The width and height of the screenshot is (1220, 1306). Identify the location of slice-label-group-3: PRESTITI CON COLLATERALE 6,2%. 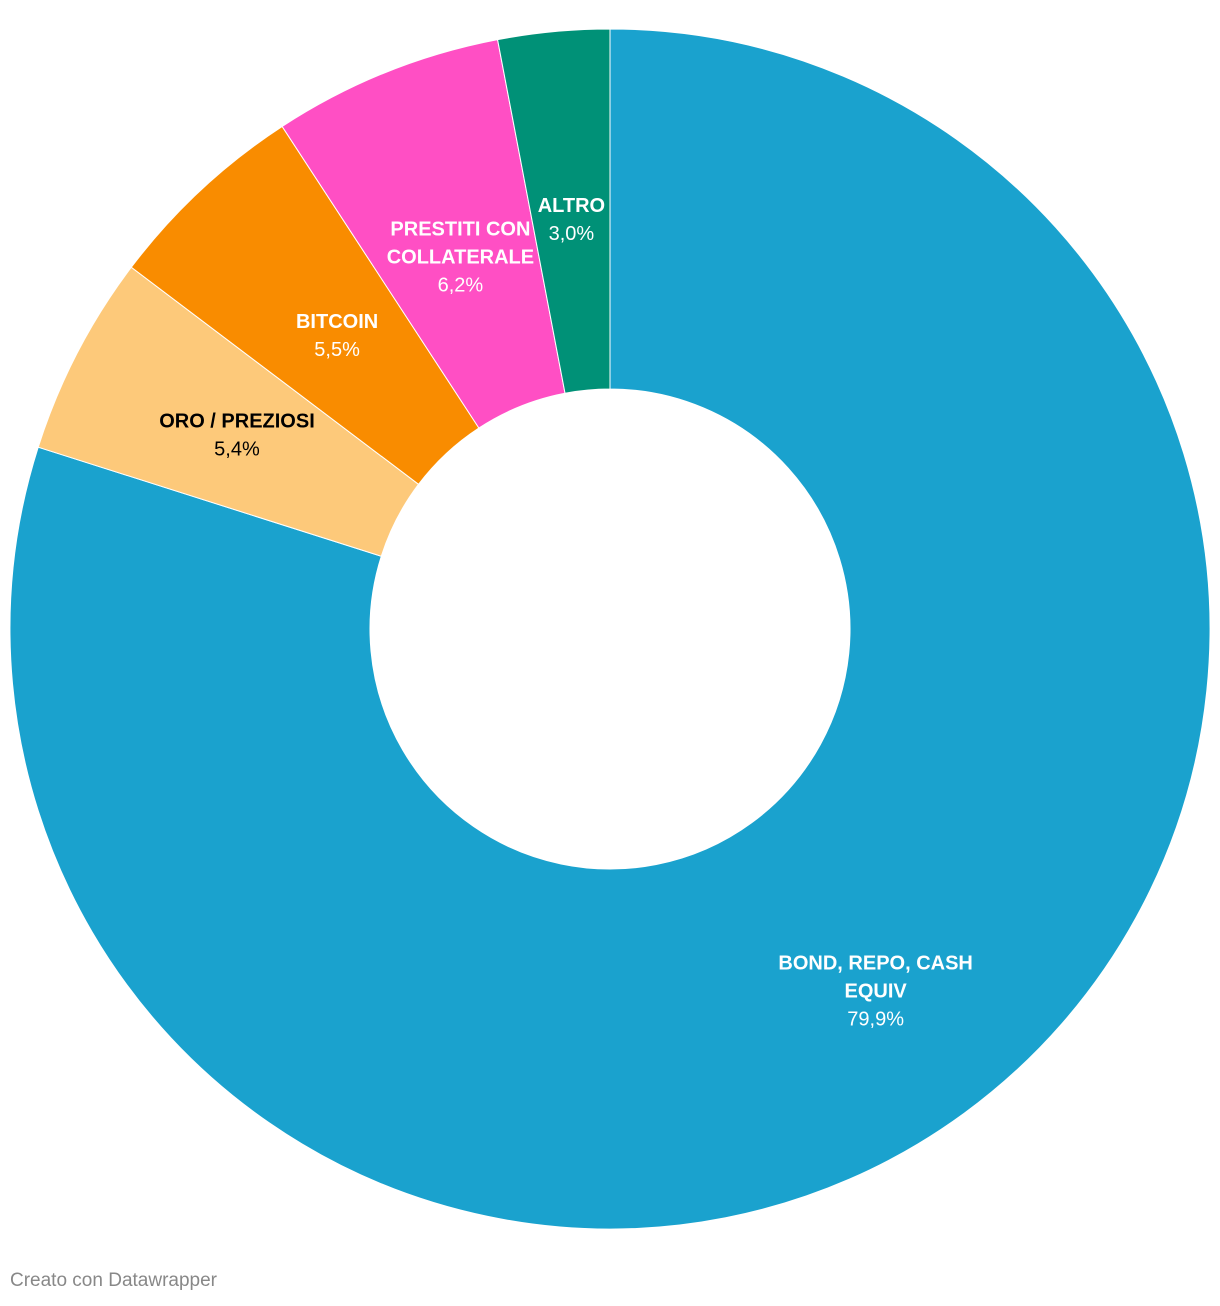
(460, 257).